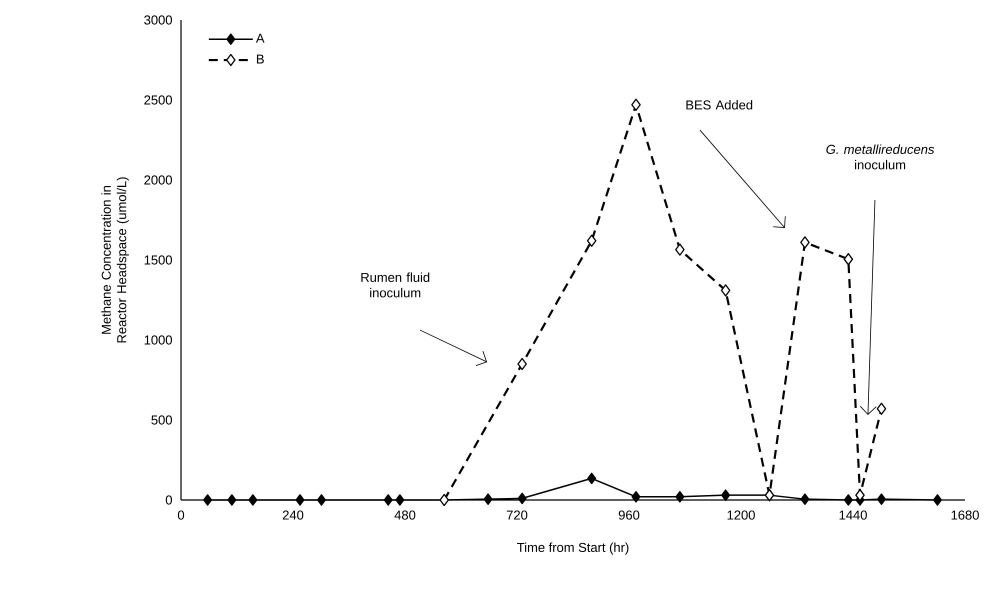 Image resolution: width=995 pixels, height=598 pixels. I want to click on annotation: BES Added, so click(719, 105).